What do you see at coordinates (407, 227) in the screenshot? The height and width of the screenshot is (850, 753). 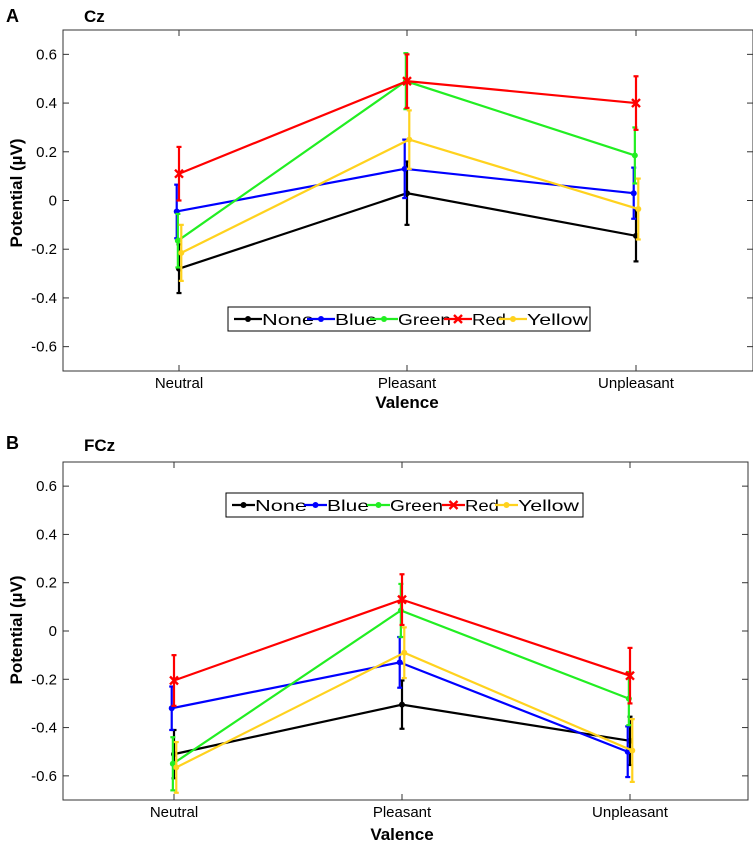 I see `series-none` at bounding box center [407, 227].